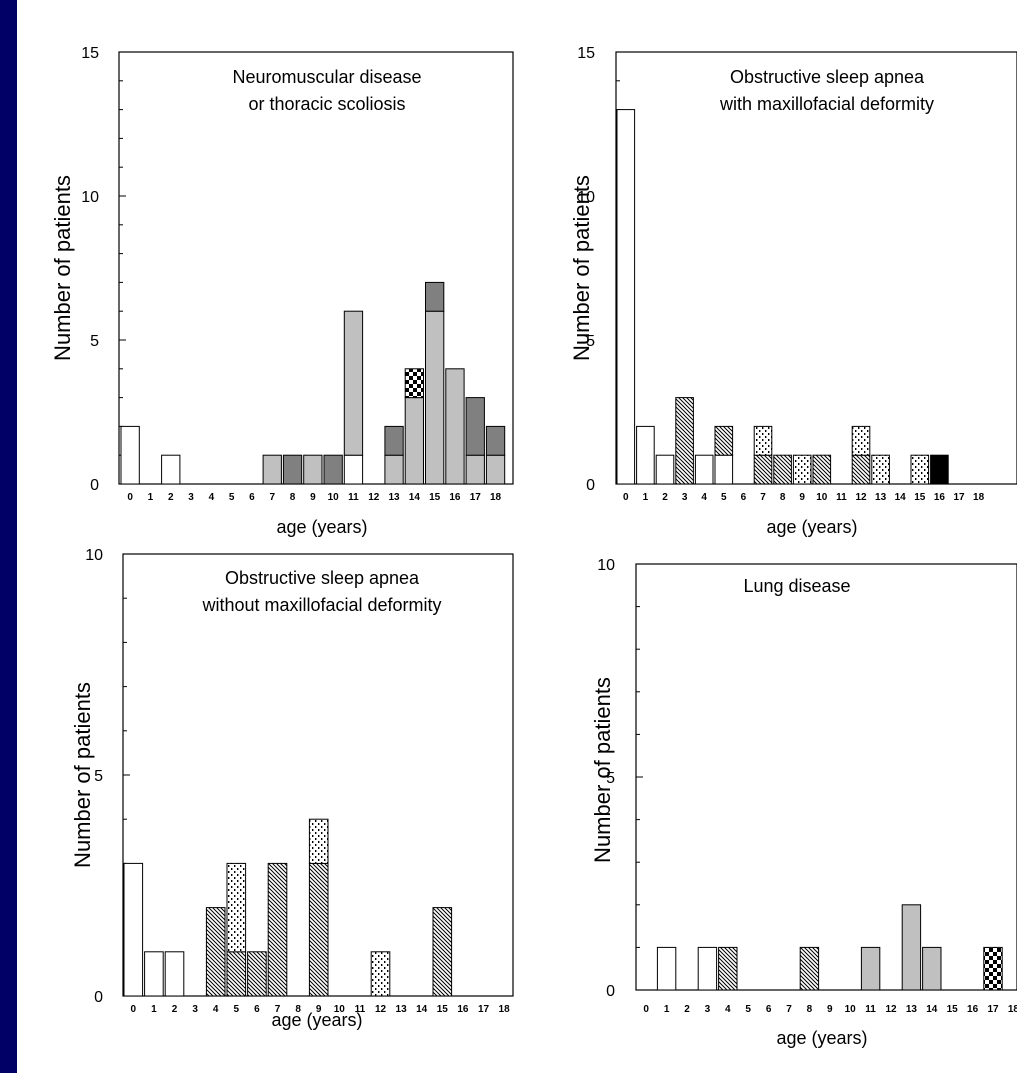 This screenshot has height=1073, width=1017. Describe the element at coordinates (326, 77) in the screenshot. I see `chart-title-line-1: Neuromuscular disease` at that location.